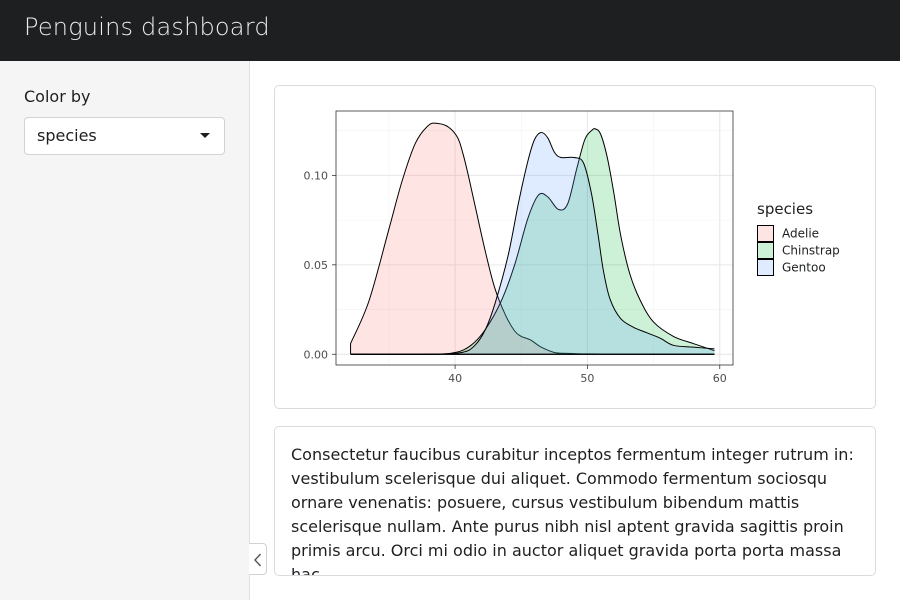  Describe the element at coordinates (316, 265) in the screenshot. I see `y-tick-label: 0.05` at that location.